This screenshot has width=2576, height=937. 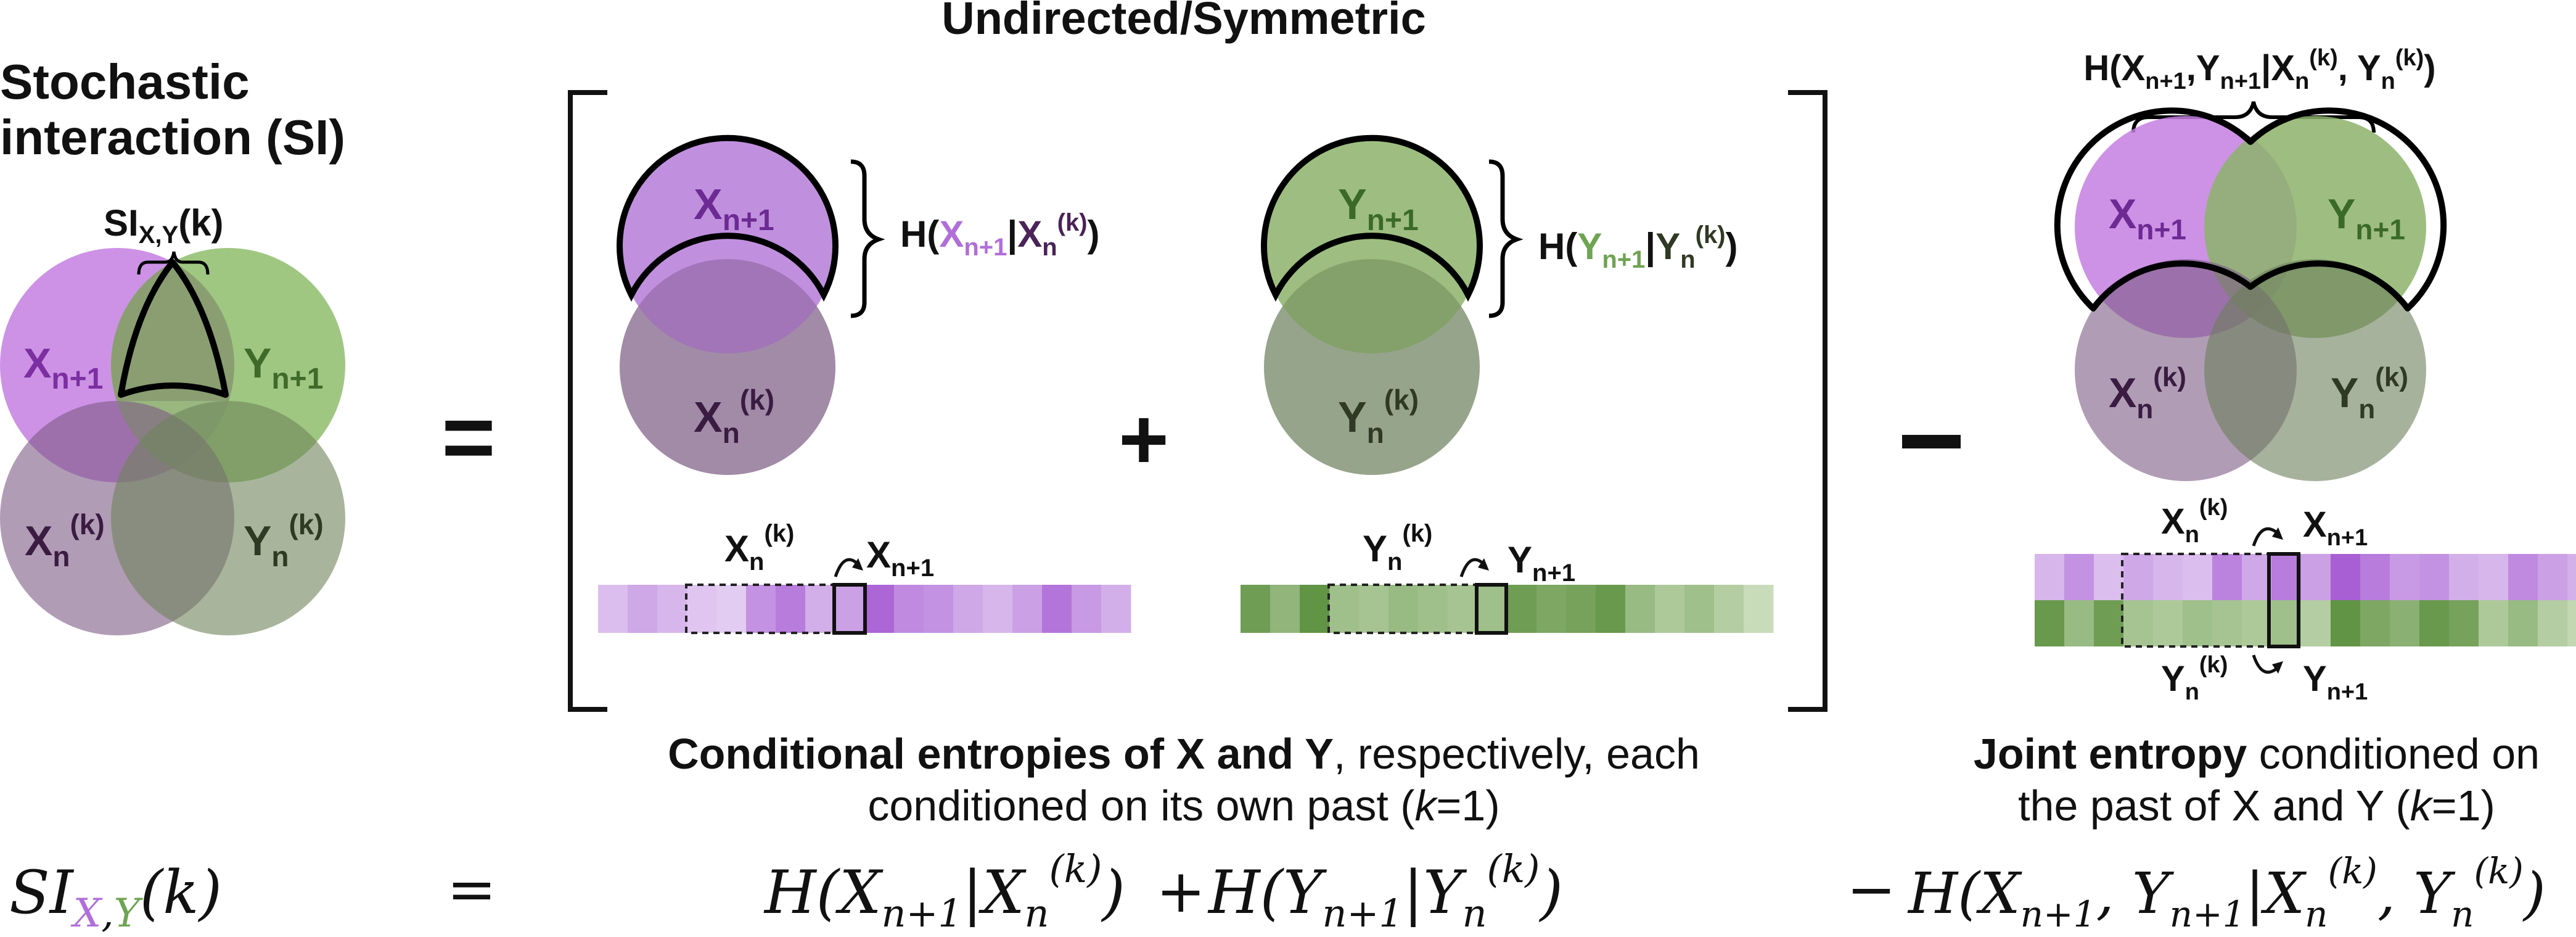 I want to click on x-overlap-shade, so click(x=727, y=367).